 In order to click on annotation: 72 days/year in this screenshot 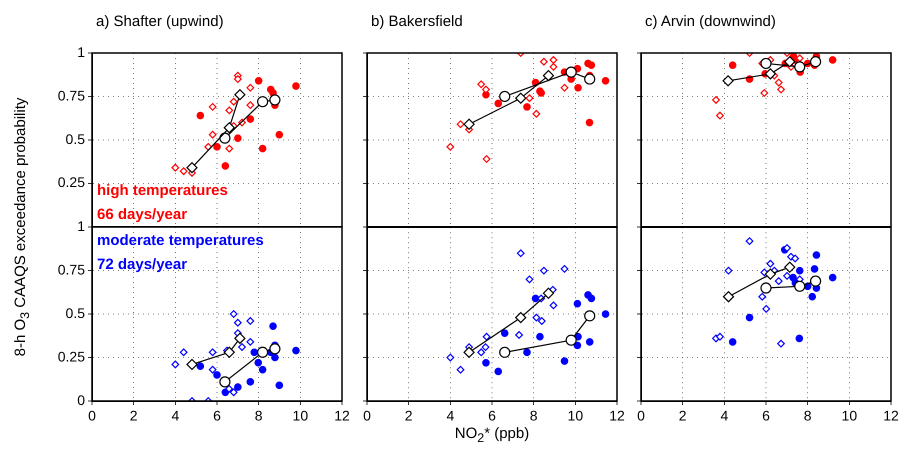, I will do `click(142, 265)`.